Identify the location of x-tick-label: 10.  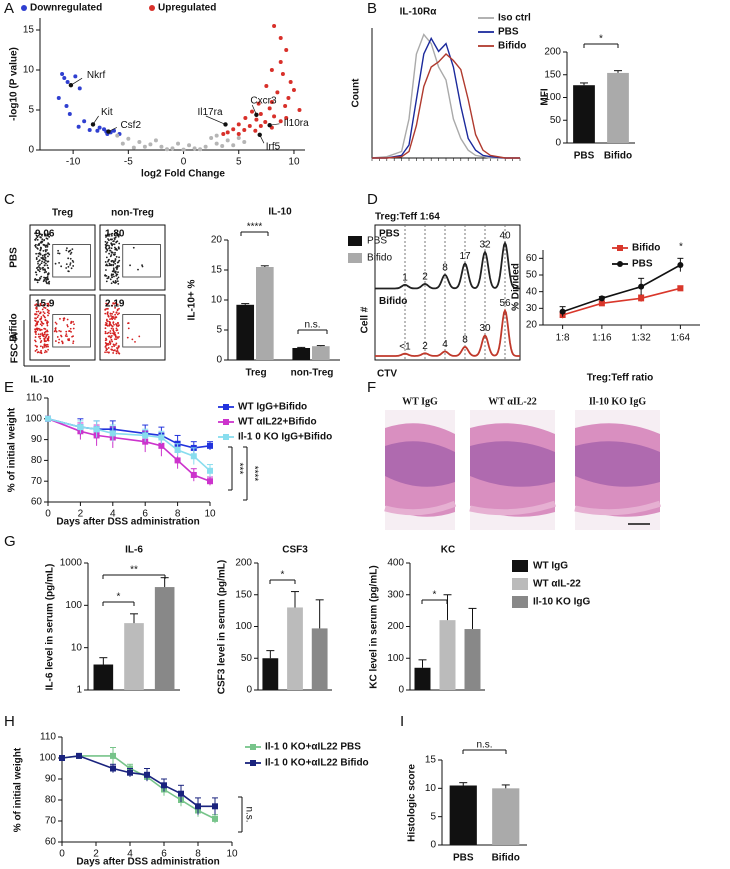
(294, 162).